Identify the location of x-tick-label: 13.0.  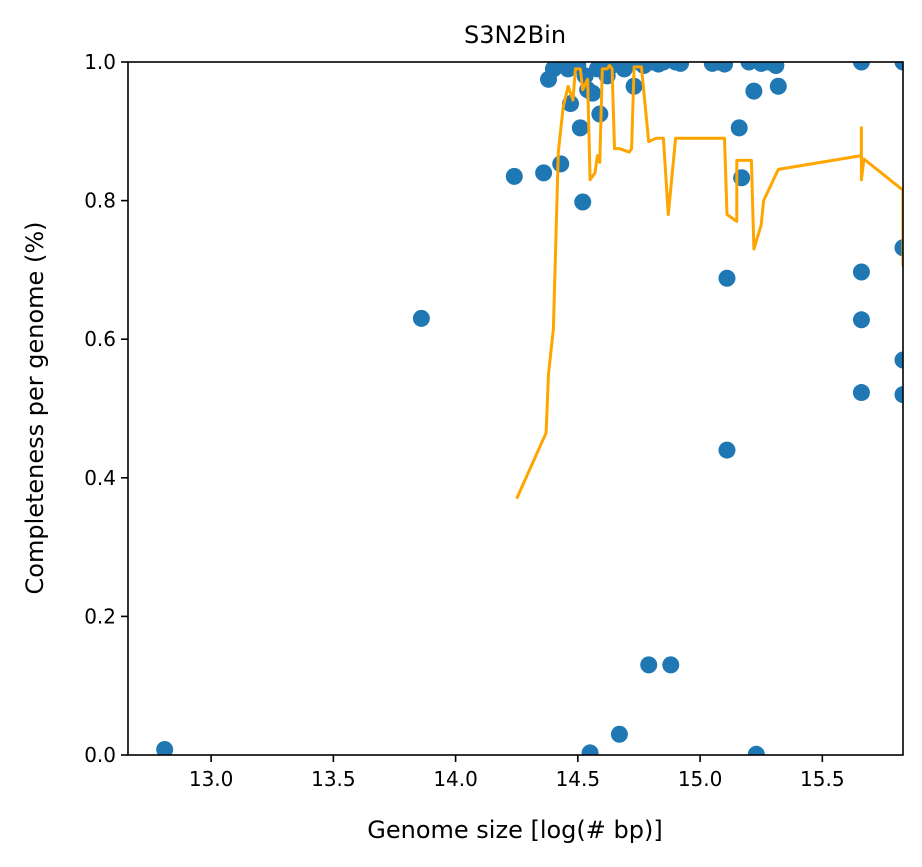
(211, 779).